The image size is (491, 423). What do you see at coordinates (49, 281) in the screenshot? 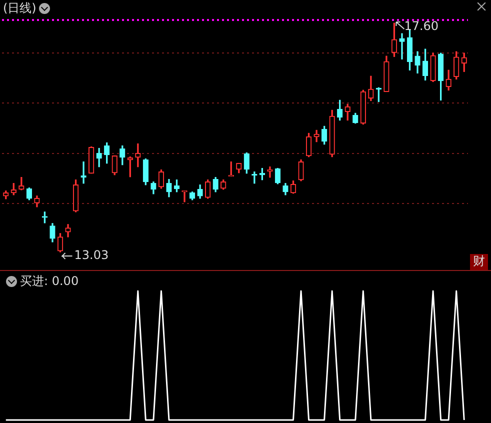
I see `chart-title: 买进: 0.00` at bounding box center [49, 281].